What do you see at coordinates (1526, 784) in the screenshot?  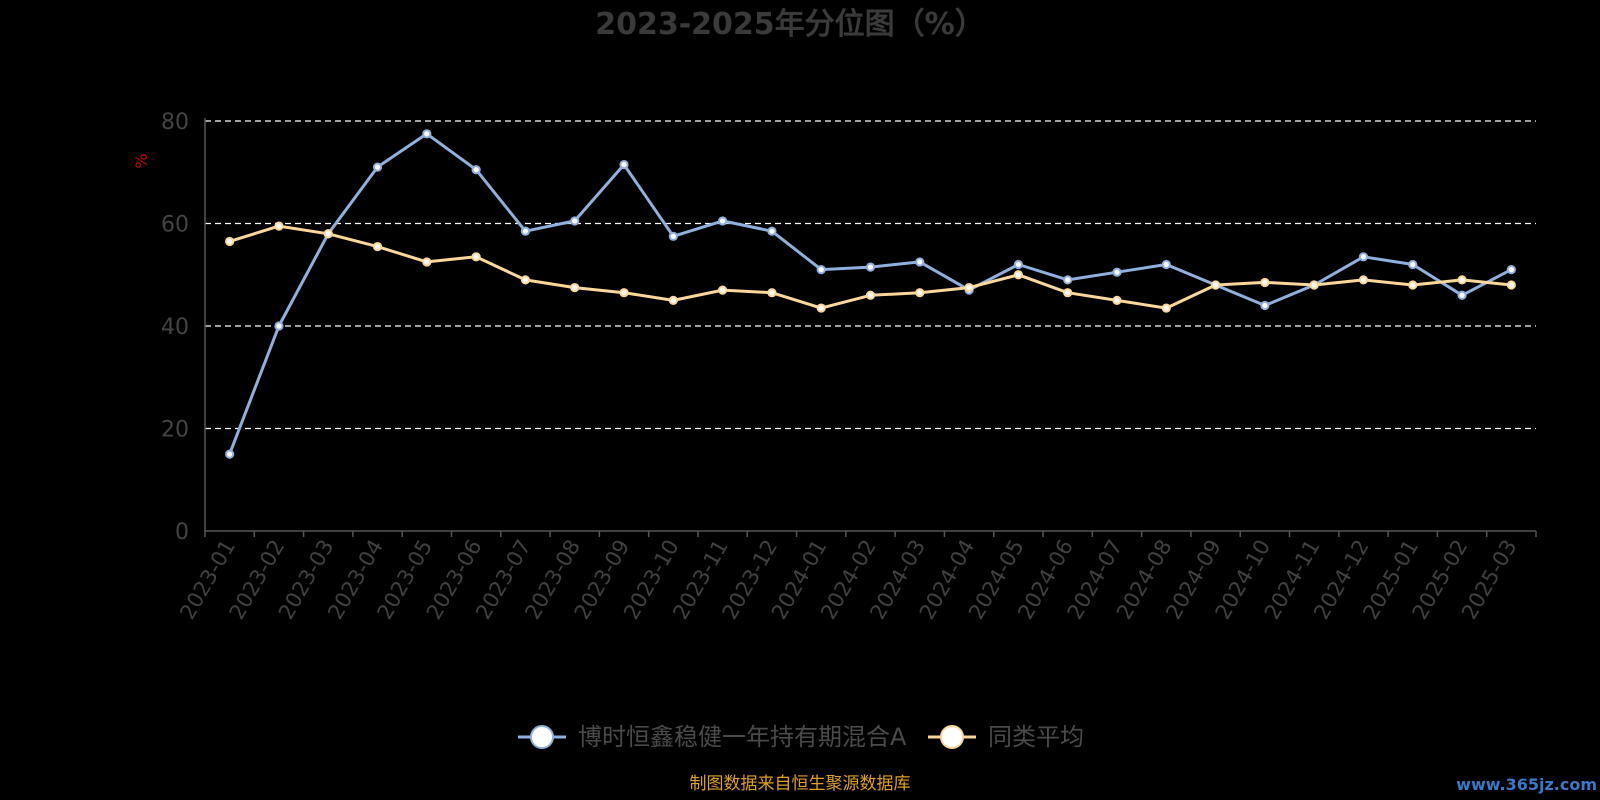 I see `watermark: www.365jz.com` at bounding box center [1526, 784].